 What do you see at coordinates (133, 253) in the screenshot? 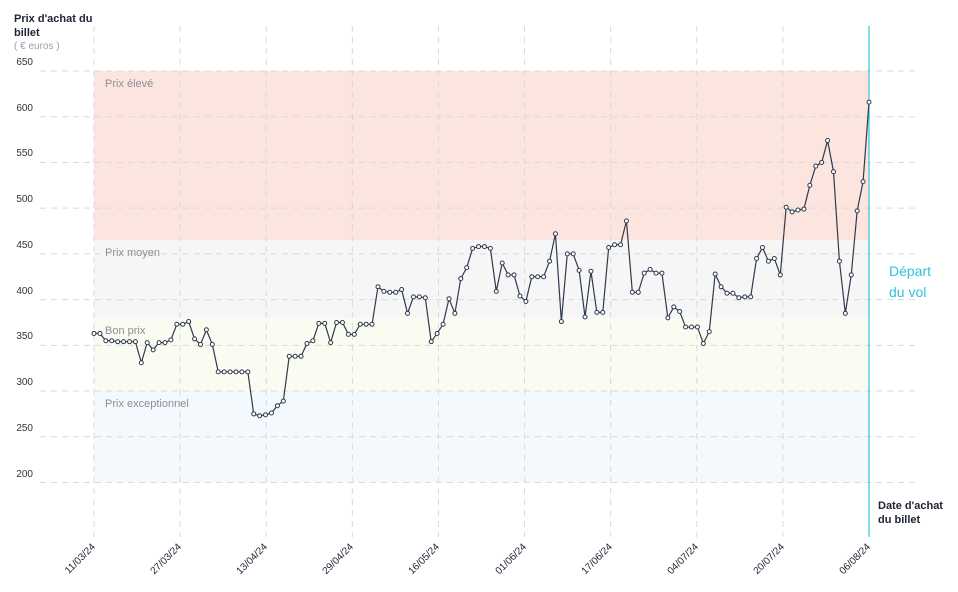
I see `zone-label: Prix moyen` at bounding box center [133, 253].